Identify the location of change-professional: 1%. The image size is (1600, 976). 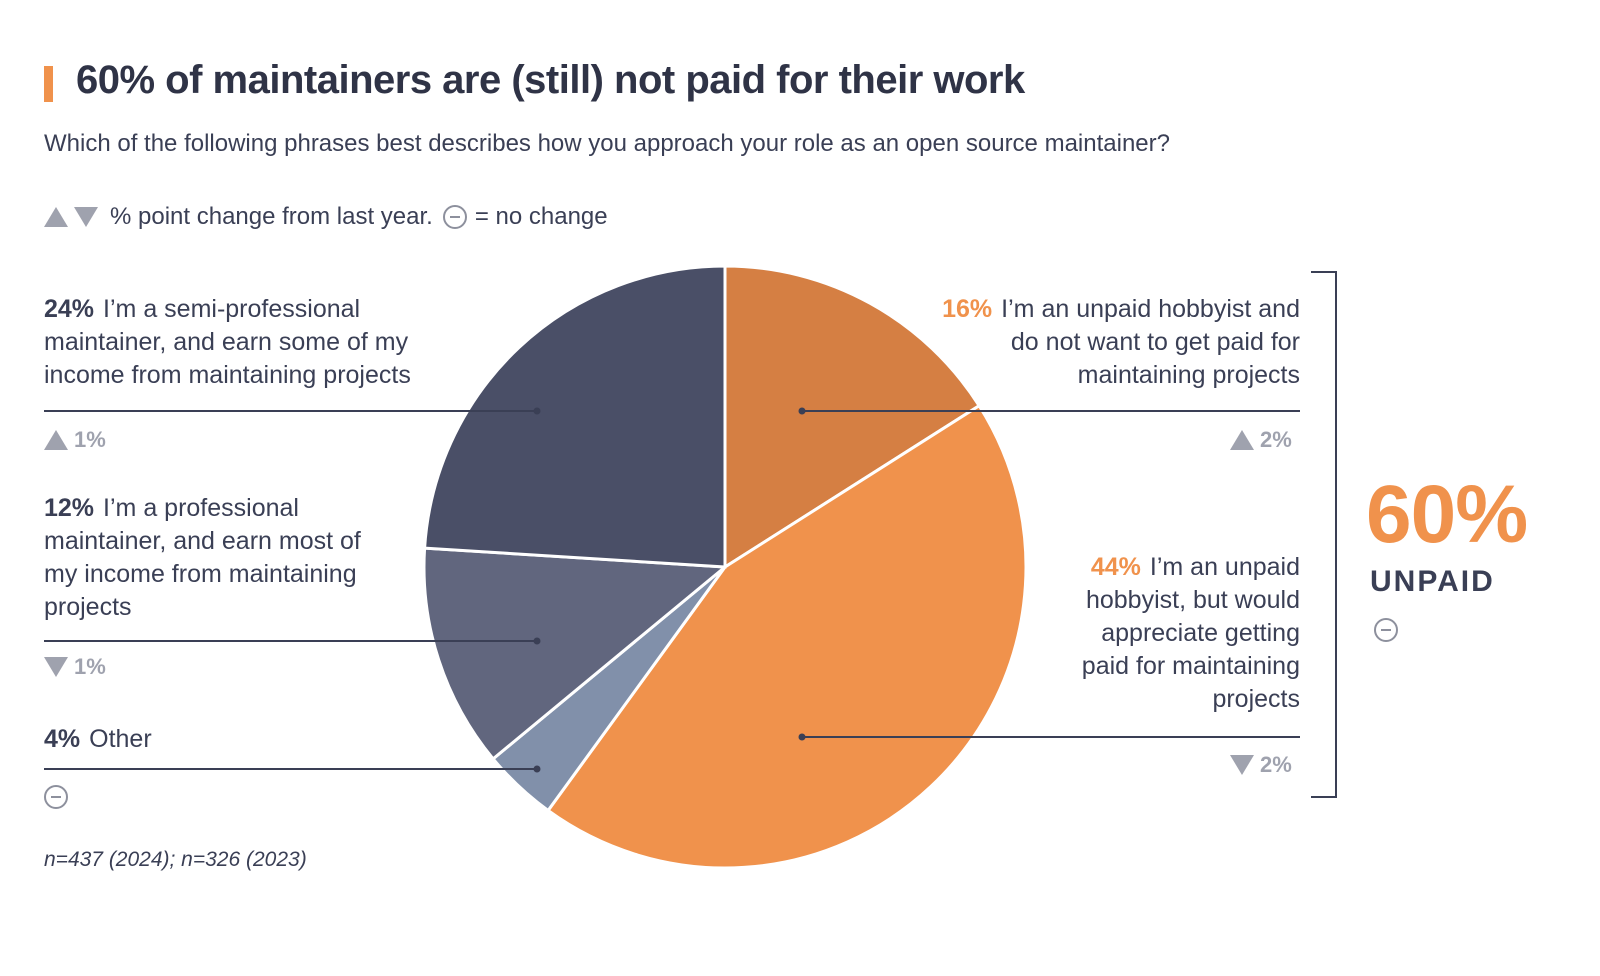
(75, 667).